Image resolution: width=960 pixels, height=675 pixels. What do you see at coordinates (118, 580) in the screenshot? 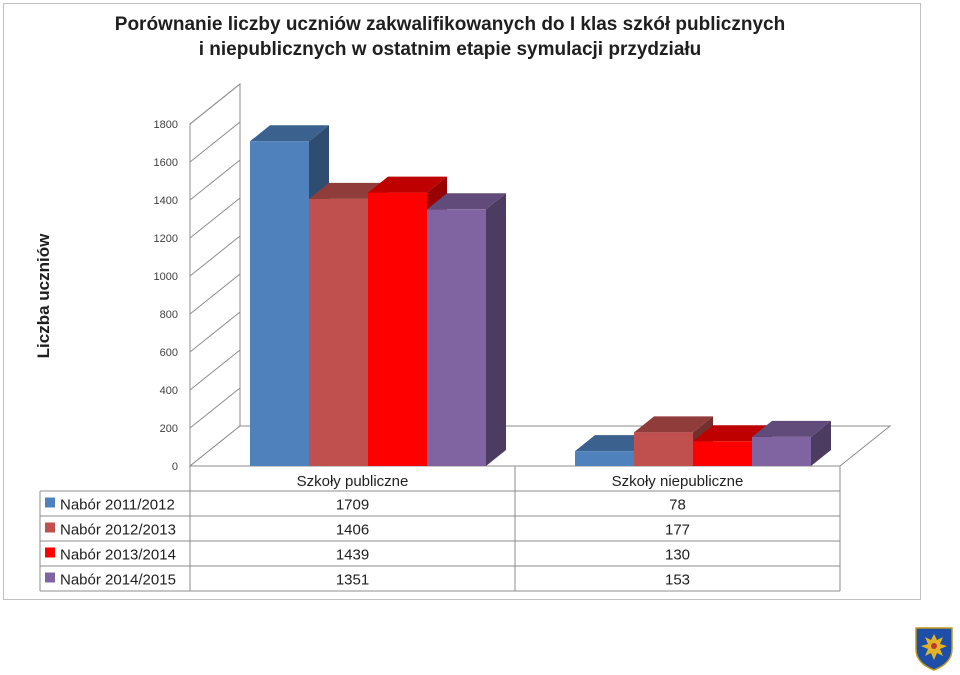
I see `series-name: Nabór 2014/2015` at bounding box center [118, 580].